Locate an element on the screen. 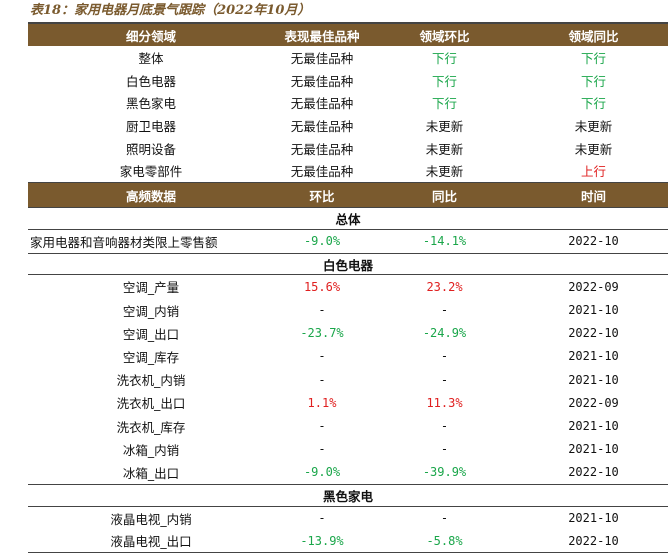 The width and height of the screenshot is (668, 557). indicator-name: 空调_出口 is located at coordinates (151, 334).